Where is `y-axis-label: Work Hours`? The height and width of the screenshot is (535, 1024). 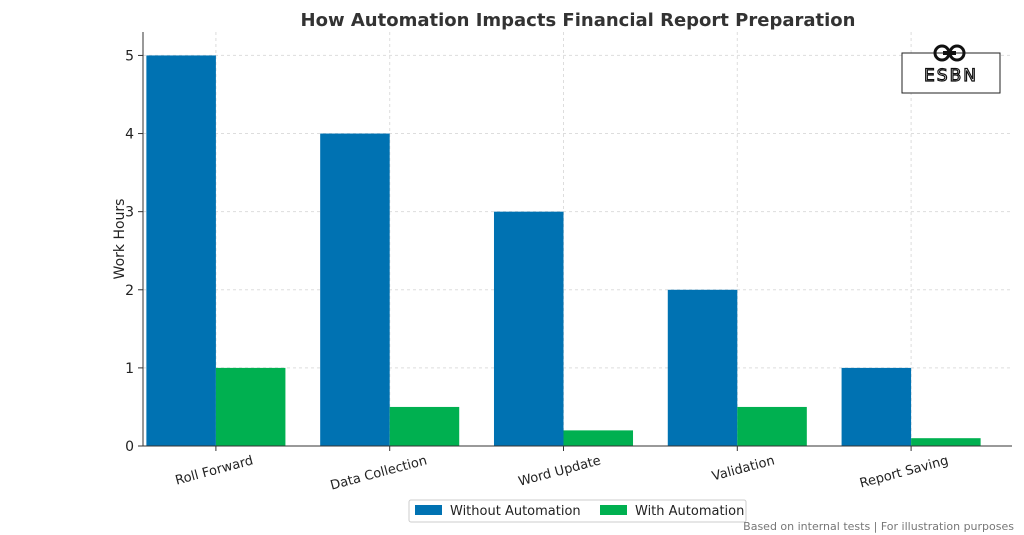
y-axis-label: Work Hours is located at coordinates (120, 239).